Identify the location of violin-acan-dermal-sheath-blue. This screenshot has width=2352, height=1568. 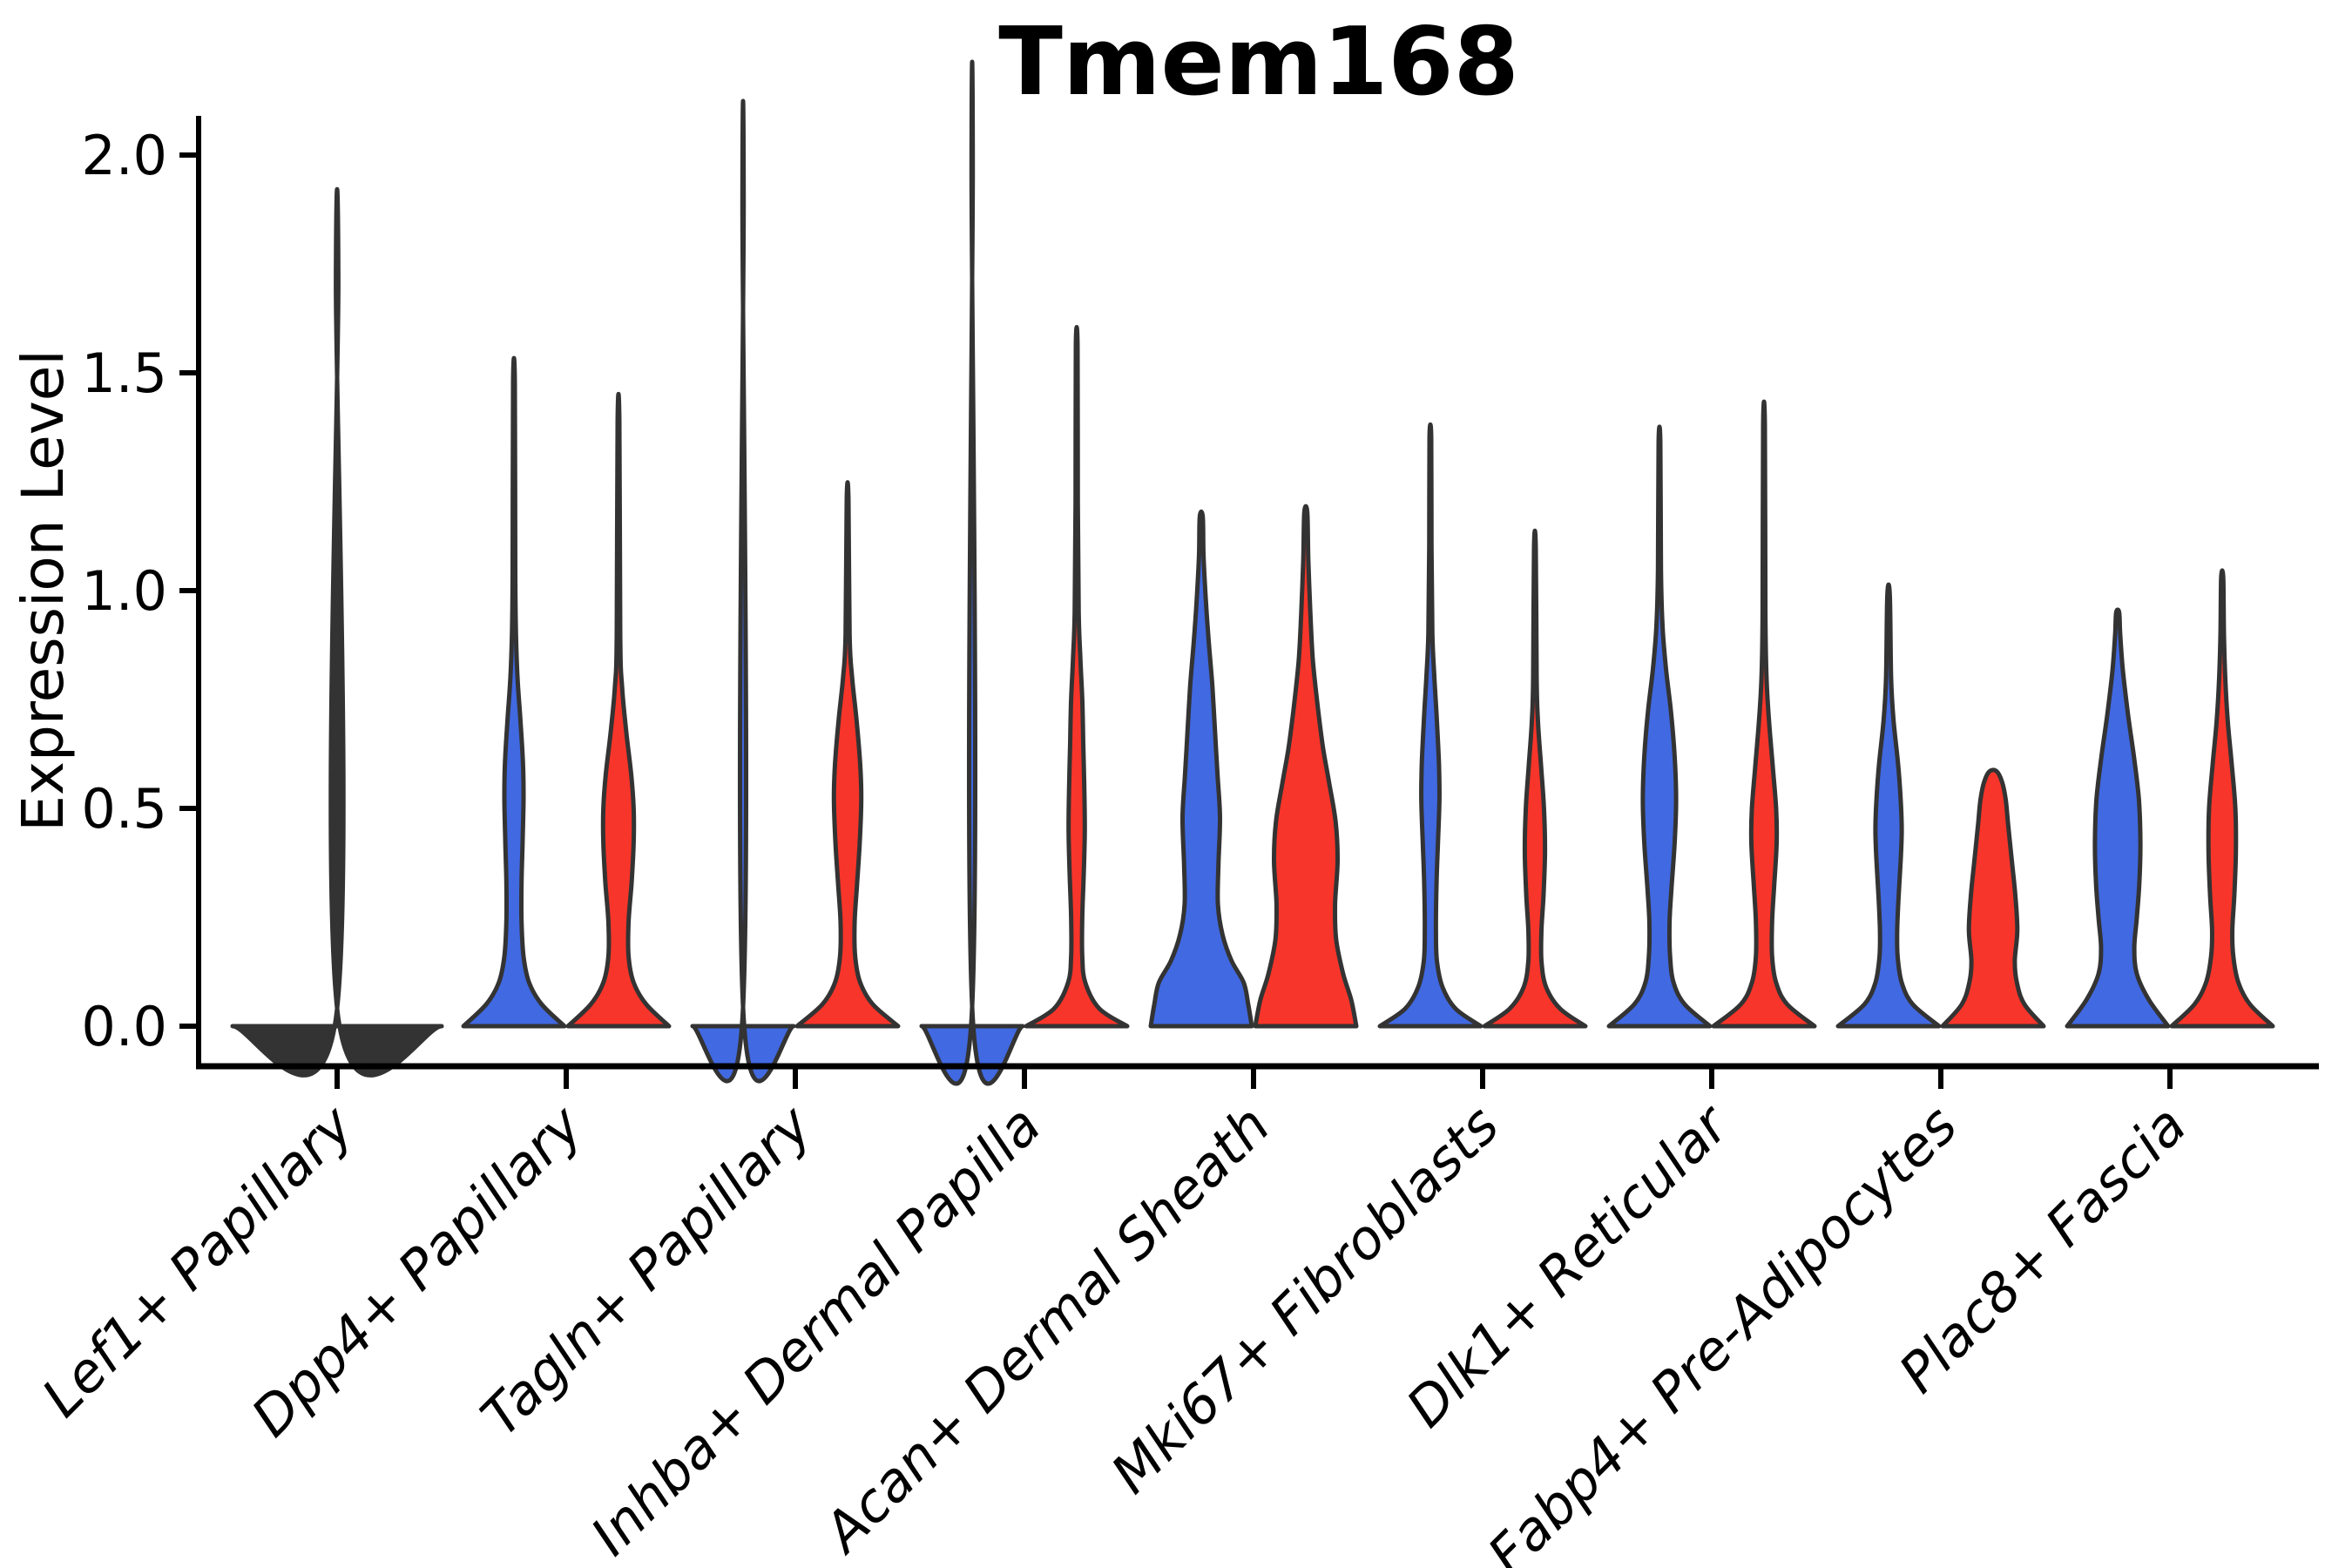
(1201, 769).